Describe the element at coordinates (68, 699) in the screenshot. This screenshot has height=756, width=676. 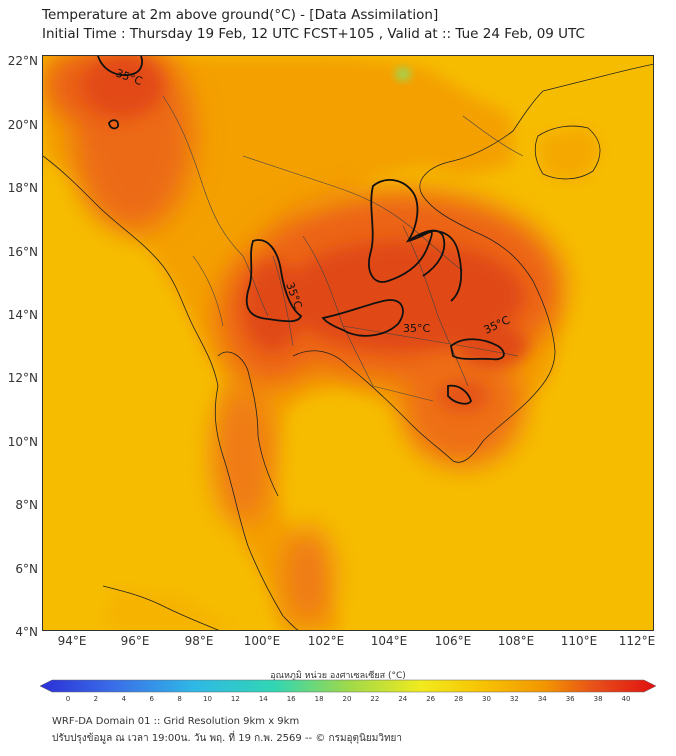
I see `colorbar-tick: 0` at that location.